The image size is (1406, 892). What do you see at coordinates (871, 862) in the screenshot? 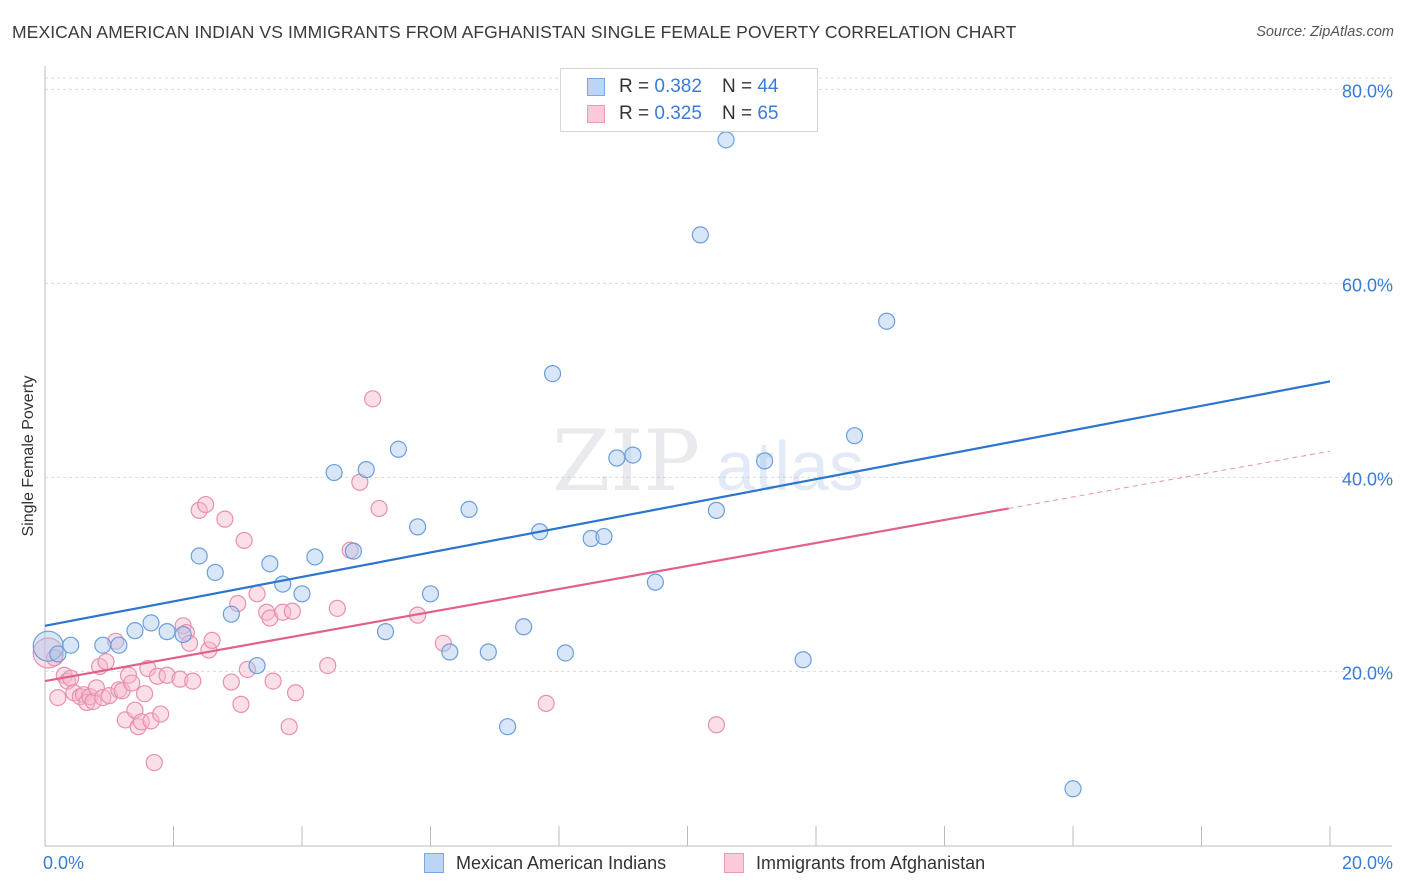
I see `legend-label: Immigrants from Afghanistan` at bounding box center [871, 862].